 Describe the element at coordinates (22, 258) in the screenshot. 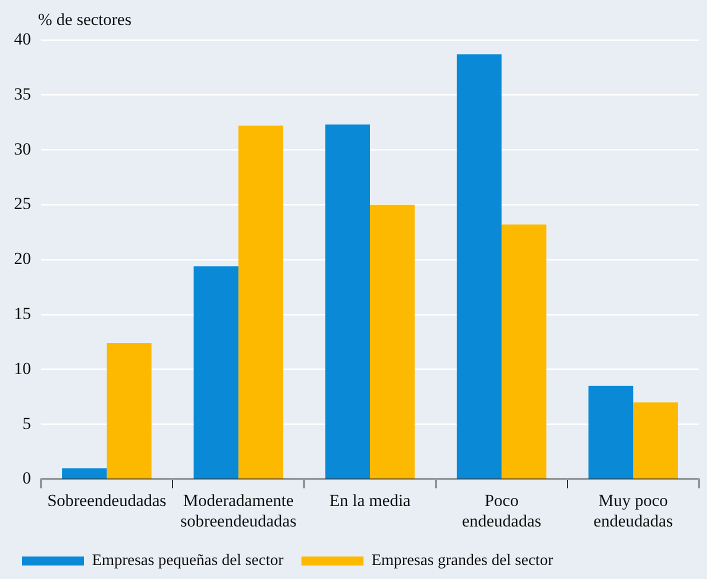

I see `y-tick-label: 20` at that location.